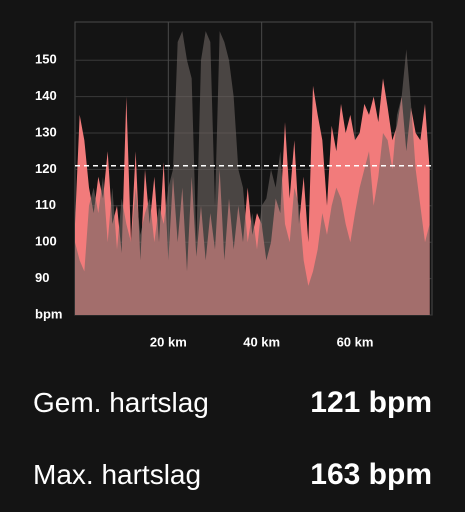 The height and width of the screenshot is (512, 465). Describe the element at coordinates (168, 341) in the screenshot. I see `x-tick-label: 20 km` at that location.